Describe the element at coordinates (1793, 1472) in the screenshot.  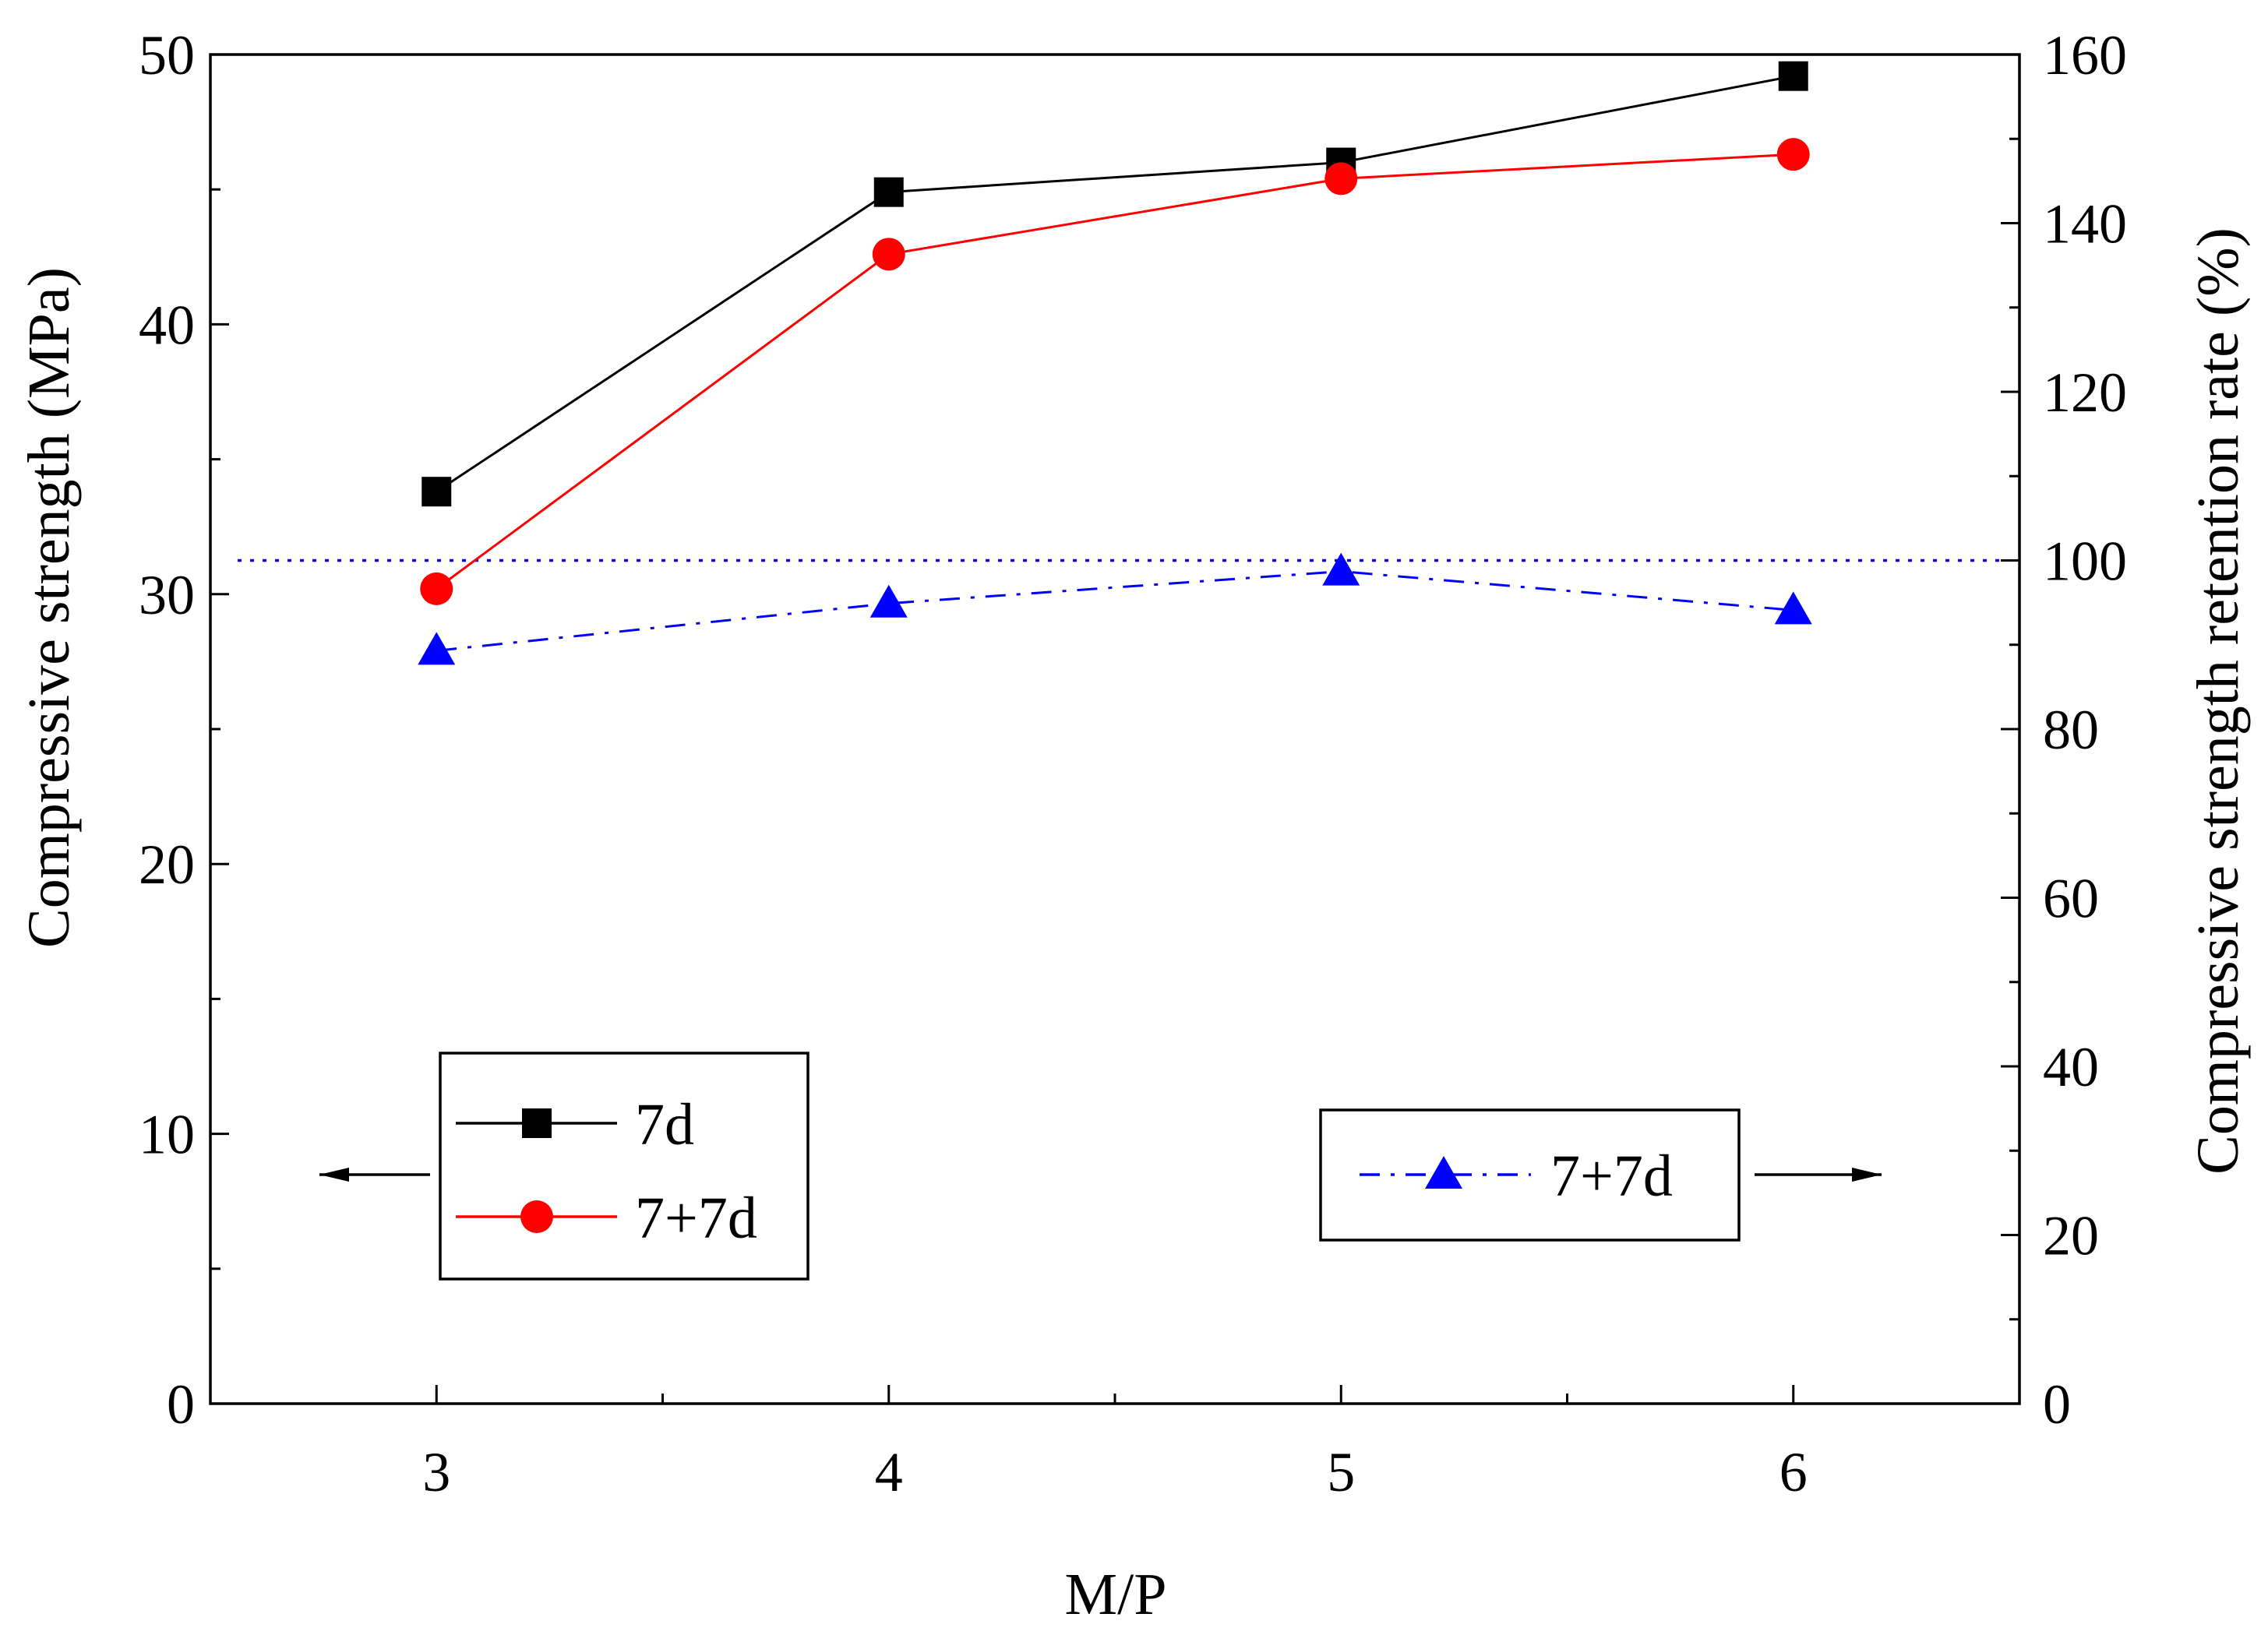
I see `x-tick-label: 6` at that location.